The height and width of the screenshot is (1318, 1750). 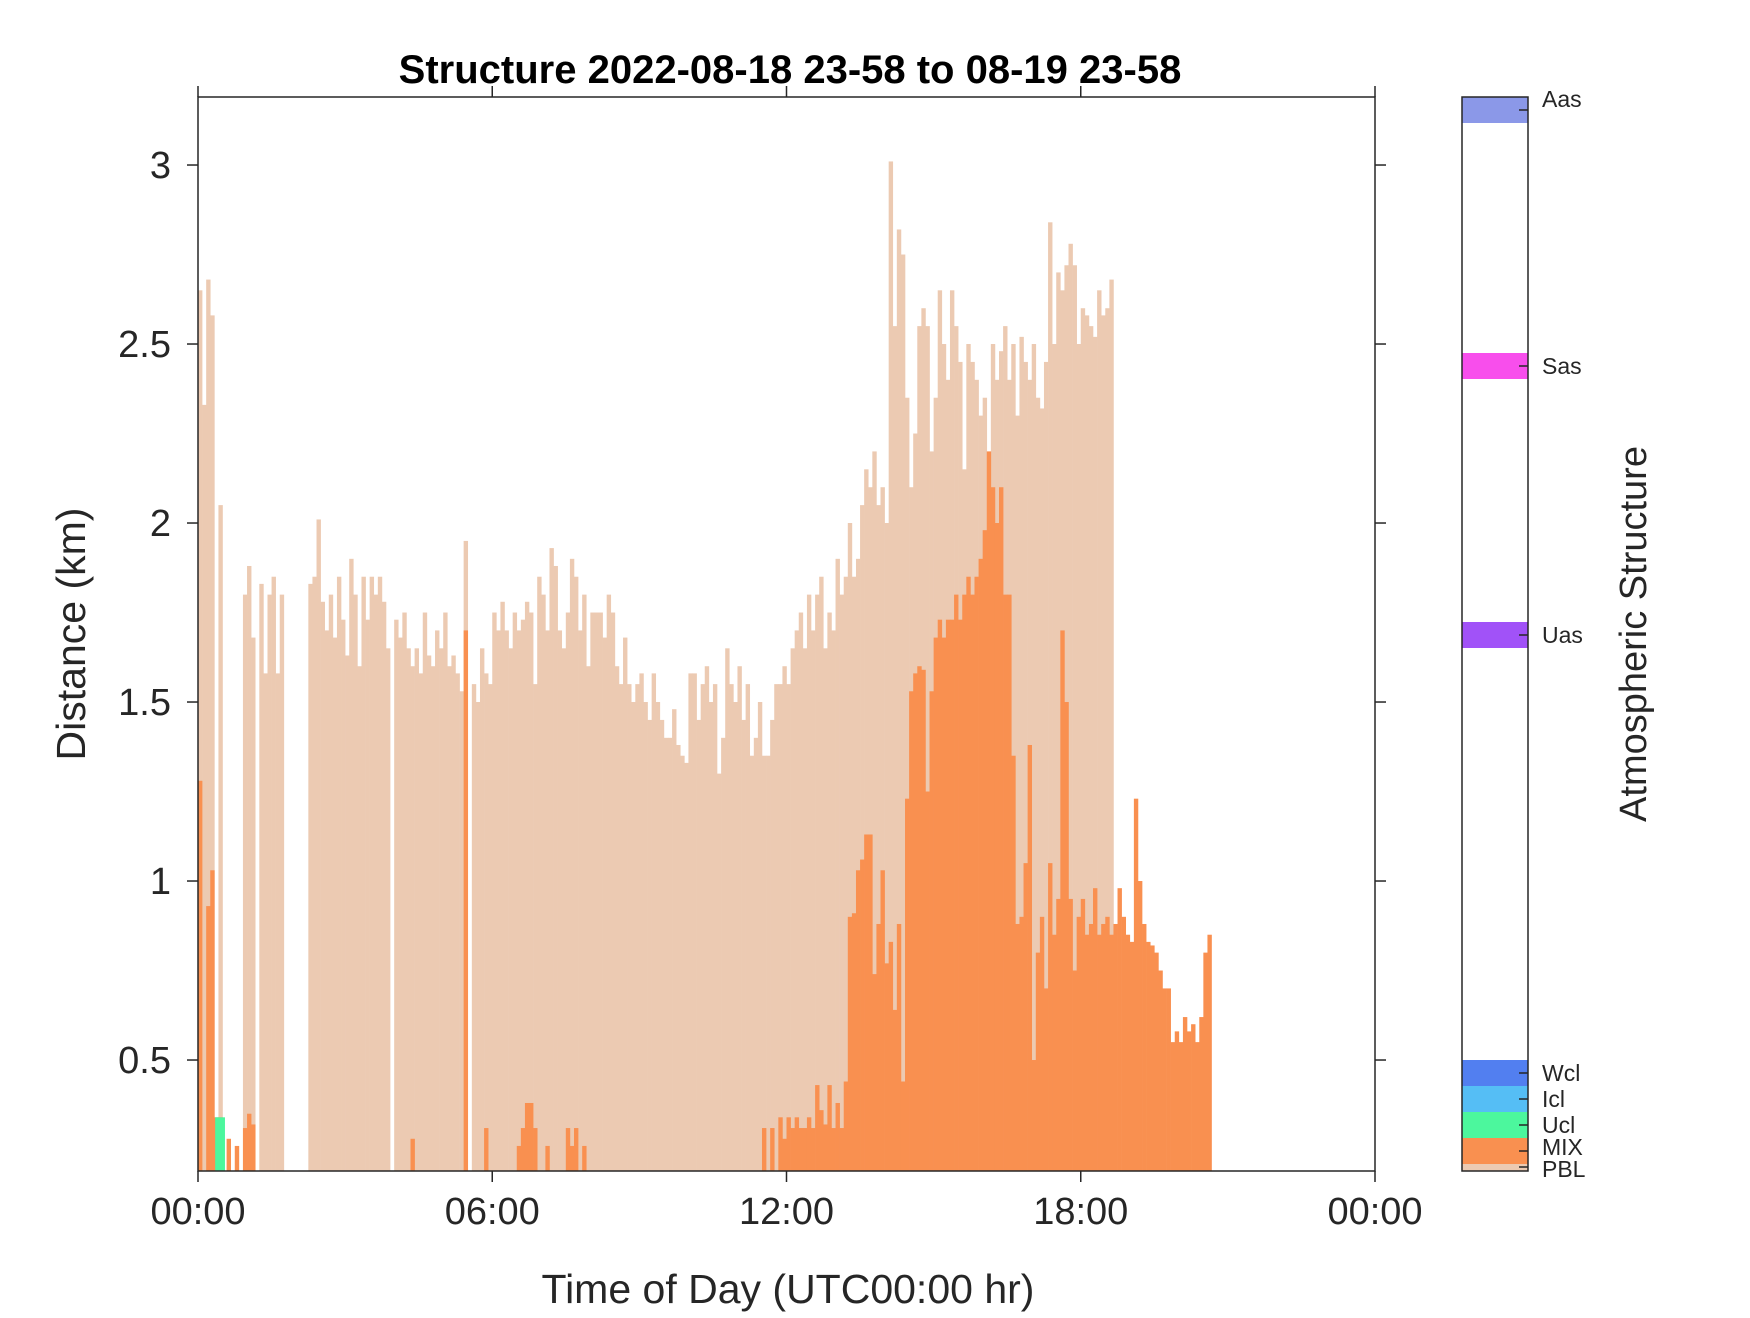 I want to click on colorbar-frame, so click(x=1495, y=634).